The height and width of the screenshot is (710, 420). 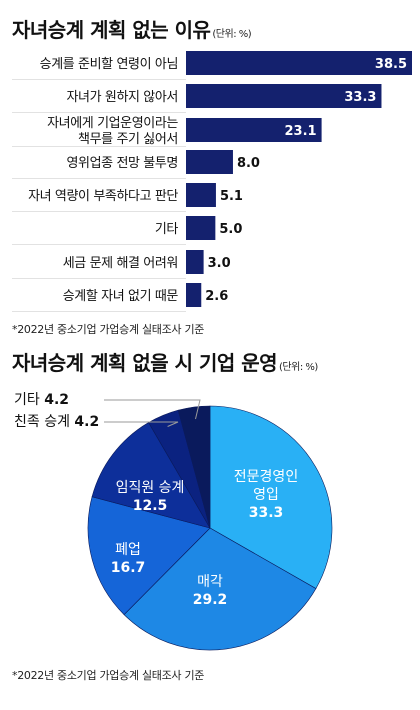 What do you see at coordinates (56, 422) in the screenshot?
I see `slice-label: 친족 승계 4.2` at bounding box center [56, 422].